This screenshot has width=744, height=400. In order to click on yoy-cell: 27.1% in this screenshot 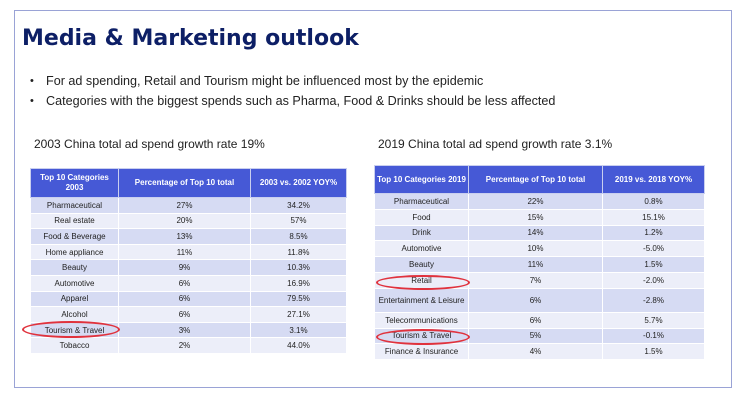, I will do `click(298, 314)`.